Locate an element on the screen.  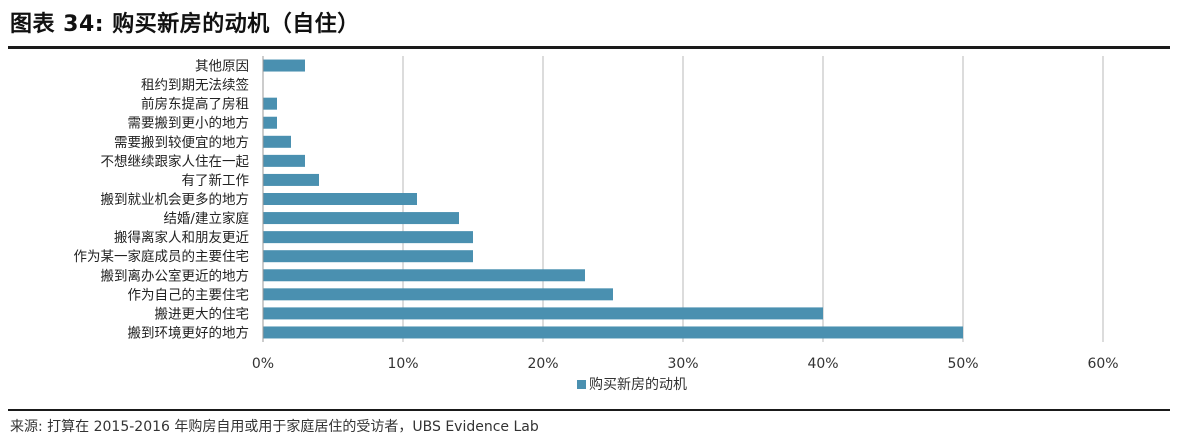
x-tick-label: 40% is located at coordinates (822, 364).